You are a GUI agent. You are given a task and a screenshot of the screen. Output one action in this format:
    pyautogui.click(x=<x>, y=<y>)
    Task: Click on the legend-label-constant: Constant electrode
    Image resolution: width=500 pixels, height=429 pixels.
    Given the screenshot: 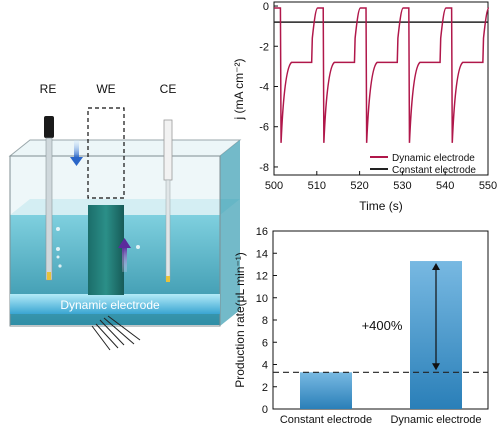 What is the action you would take?
    pyautogui.click(x=434, y=170)
    